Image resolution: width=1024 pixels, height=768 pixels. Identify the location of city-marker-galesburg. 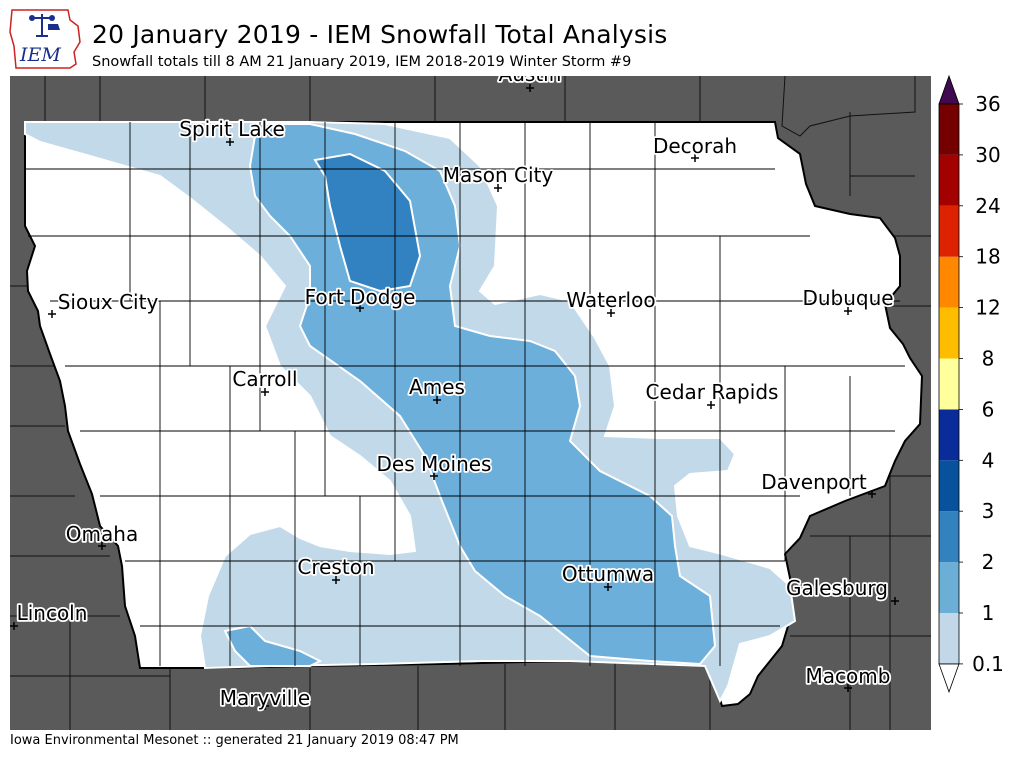
(895, 601).